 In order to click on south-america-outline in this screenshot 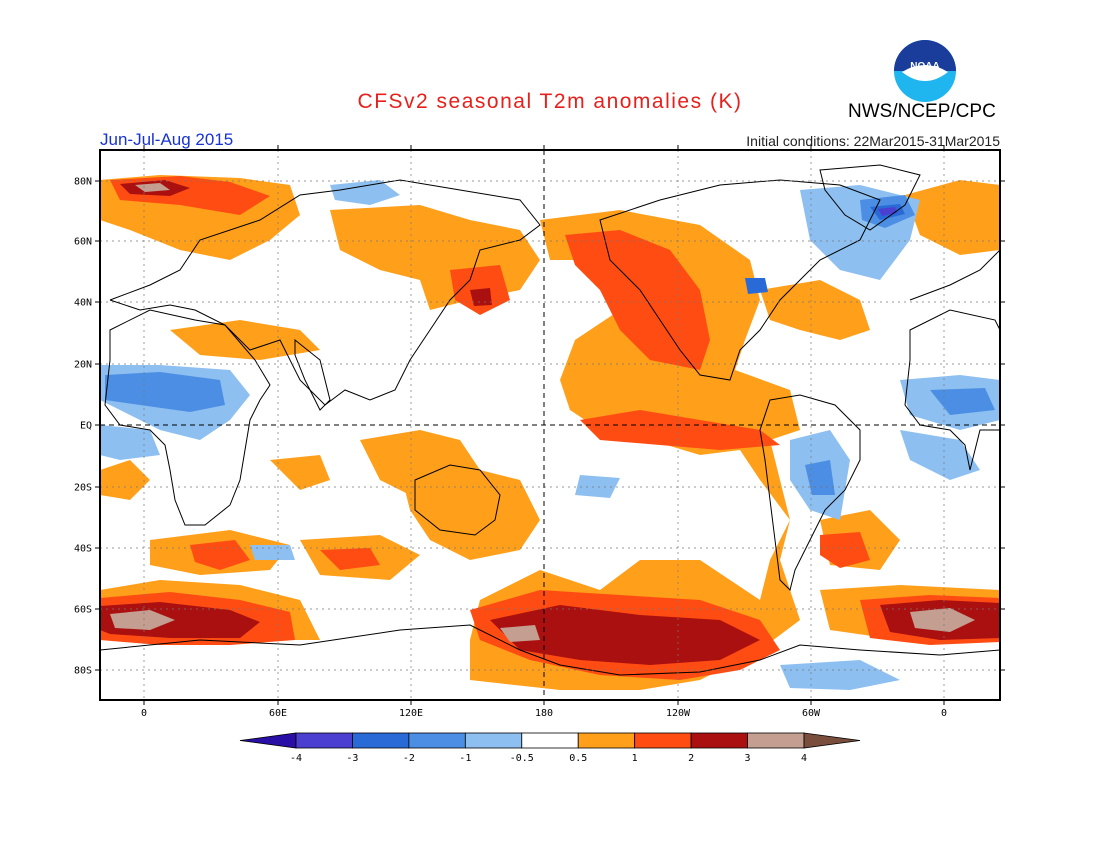, I will do `click(810, 492)`.